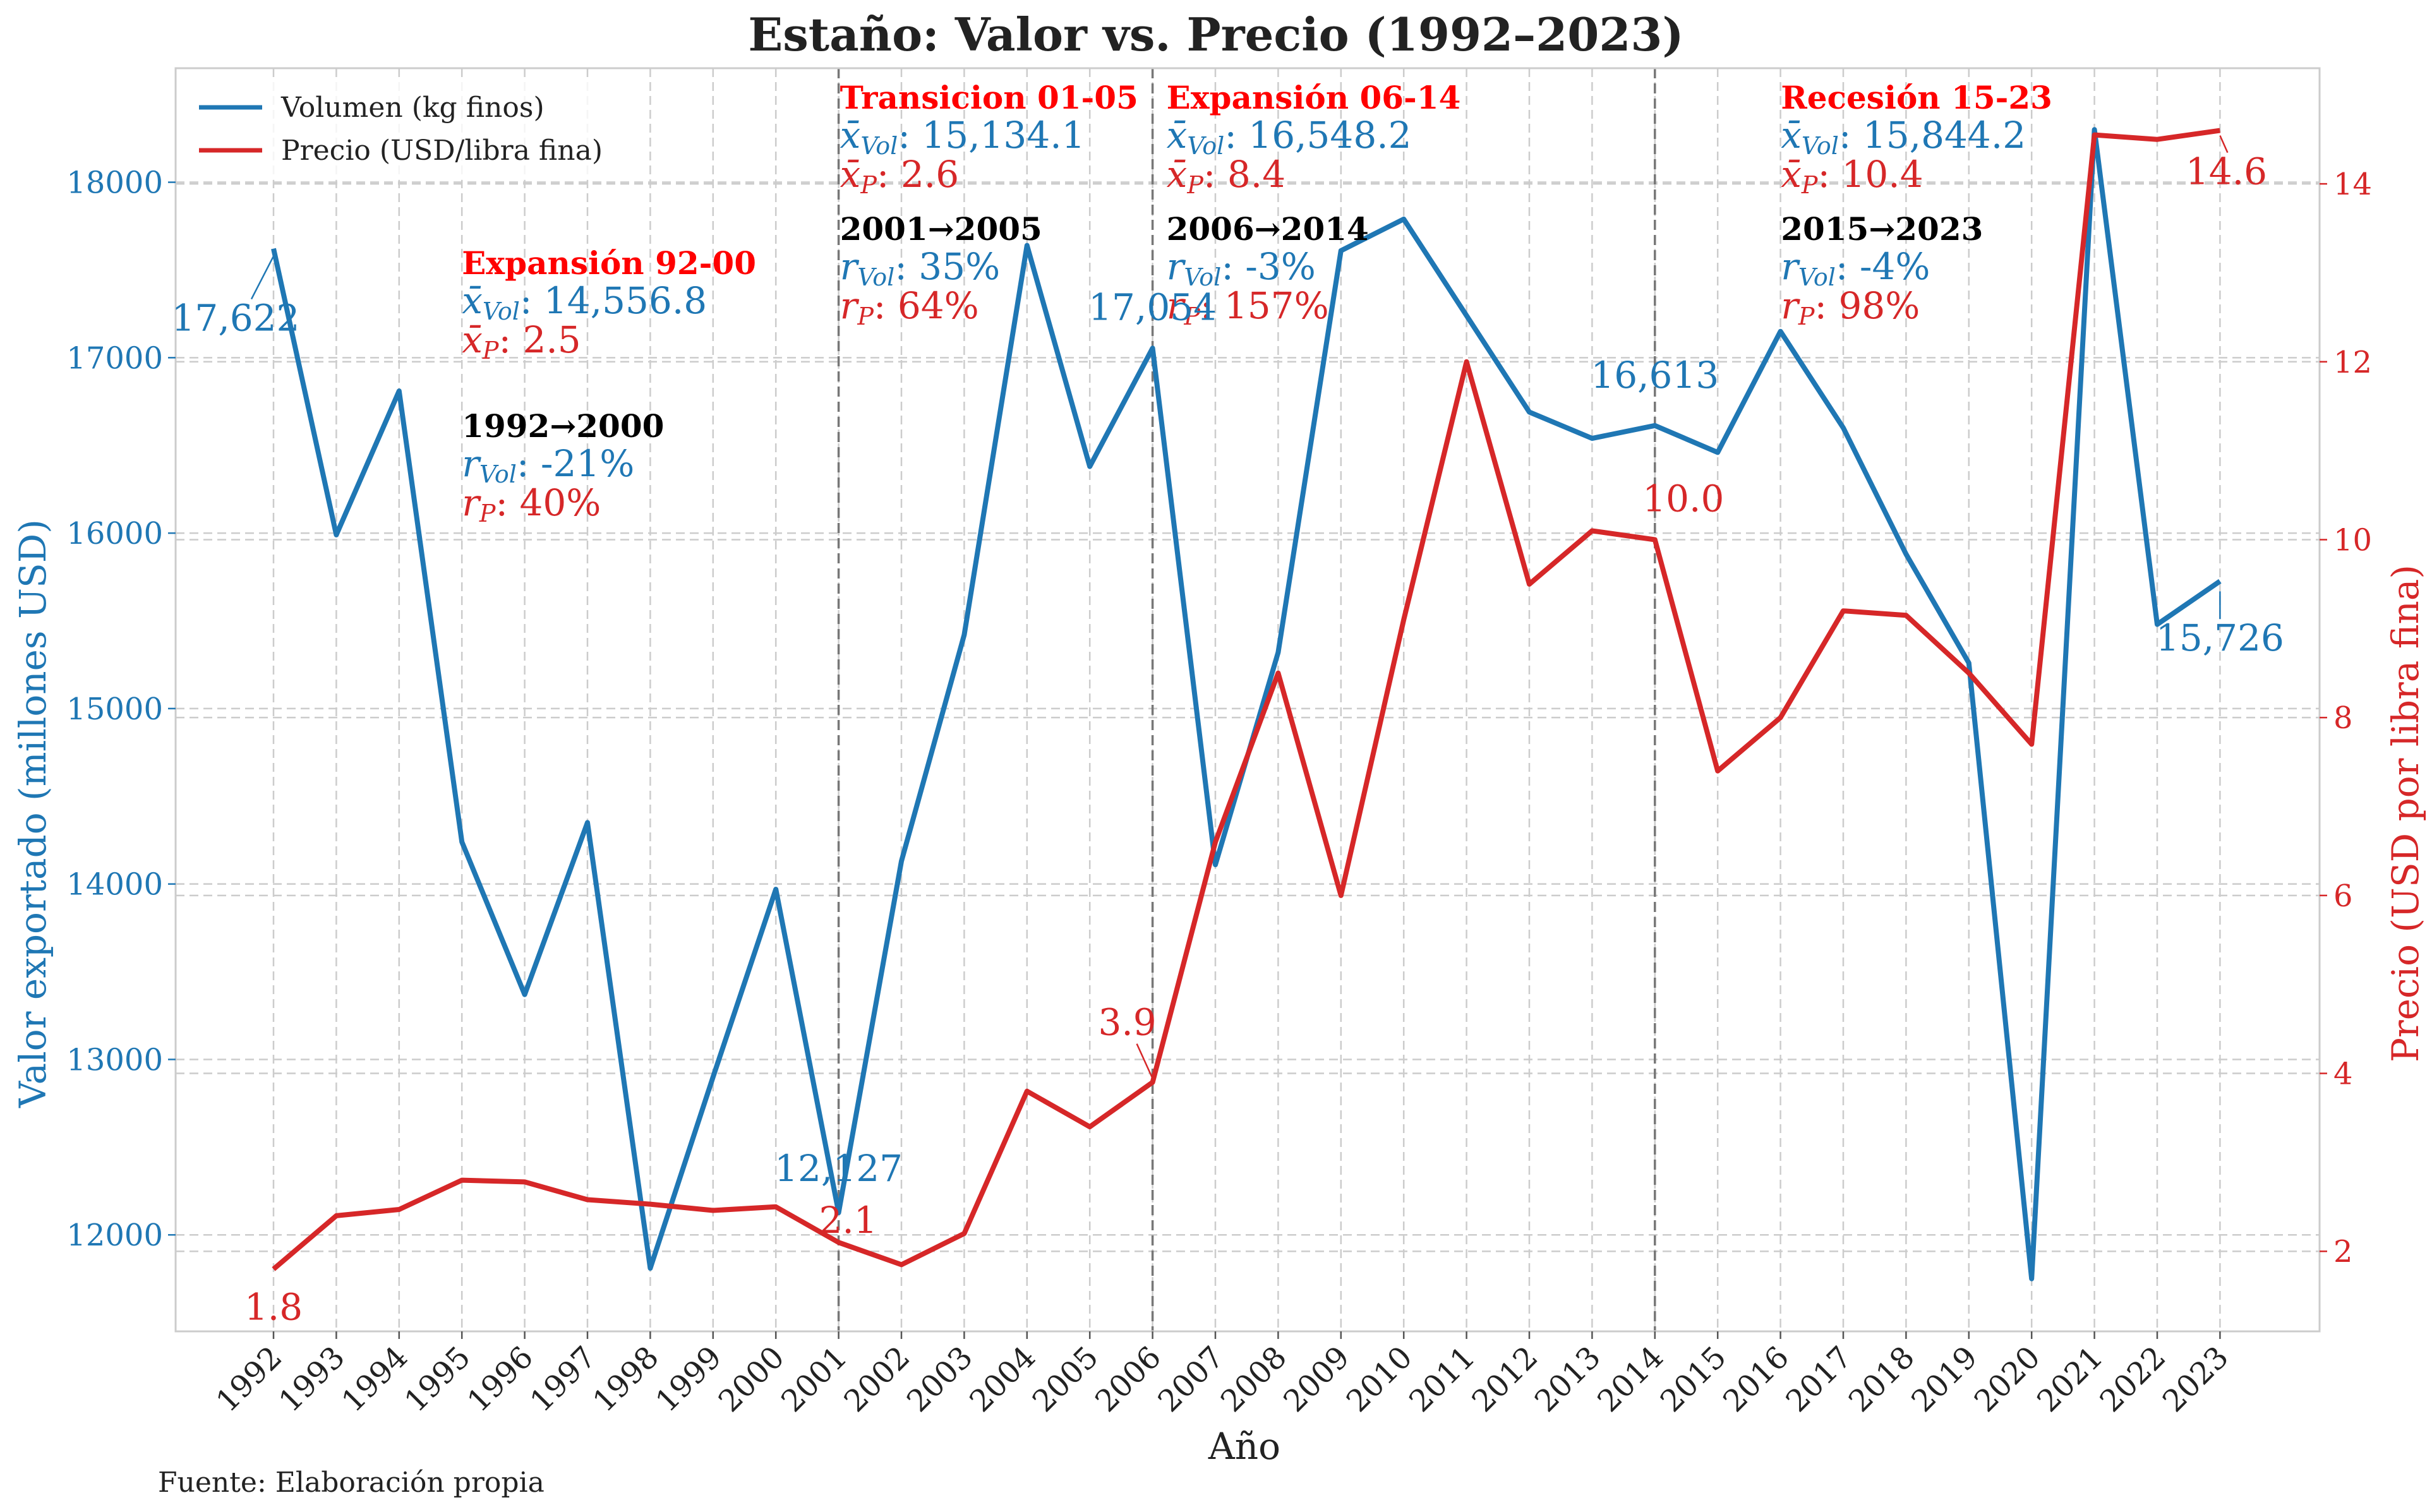 This screenshot has width=2432, height=1512. Describe the element at coordinates (1268, 229) in the screenshot. I see `segment-range: 2006→2014` at that location.